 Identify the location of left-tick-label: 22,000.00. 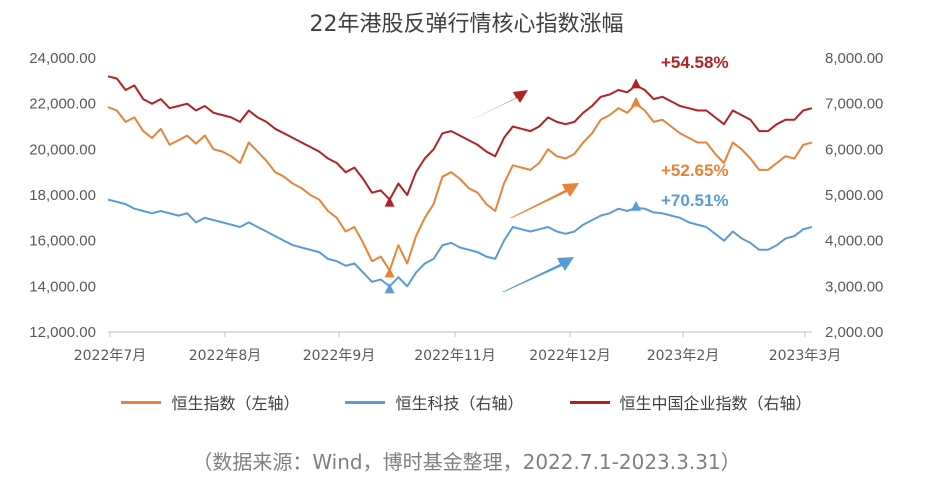
(62, 104).